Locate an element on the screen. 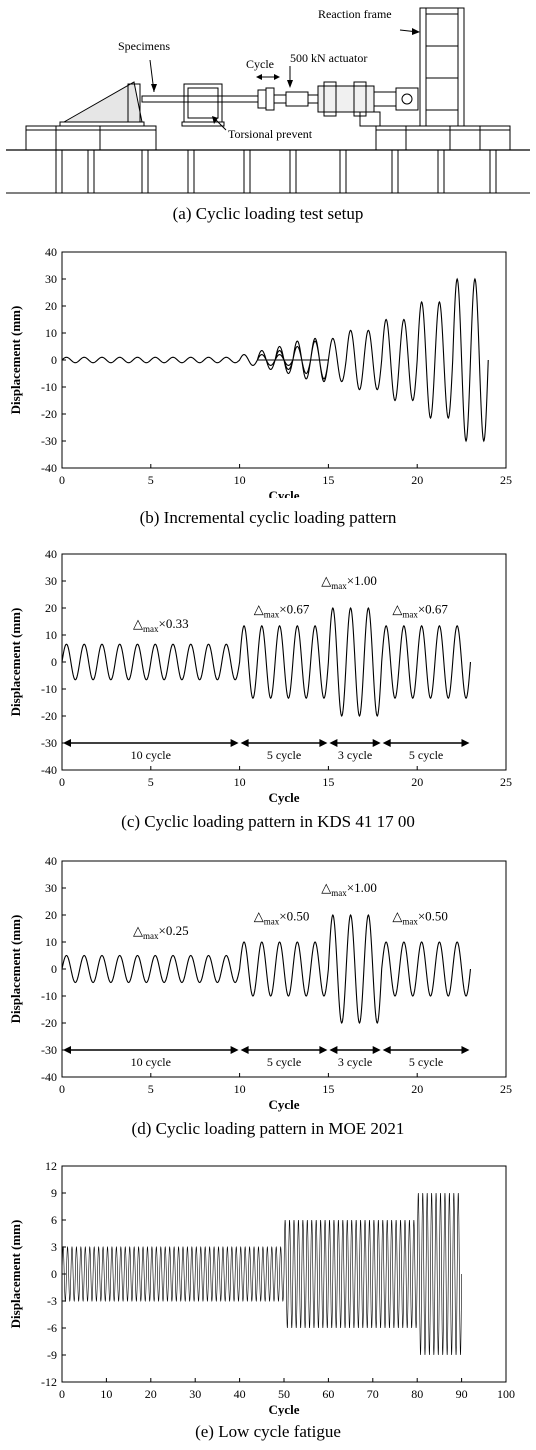  y-tick-label: -10 is located at coordinates (49, 387).